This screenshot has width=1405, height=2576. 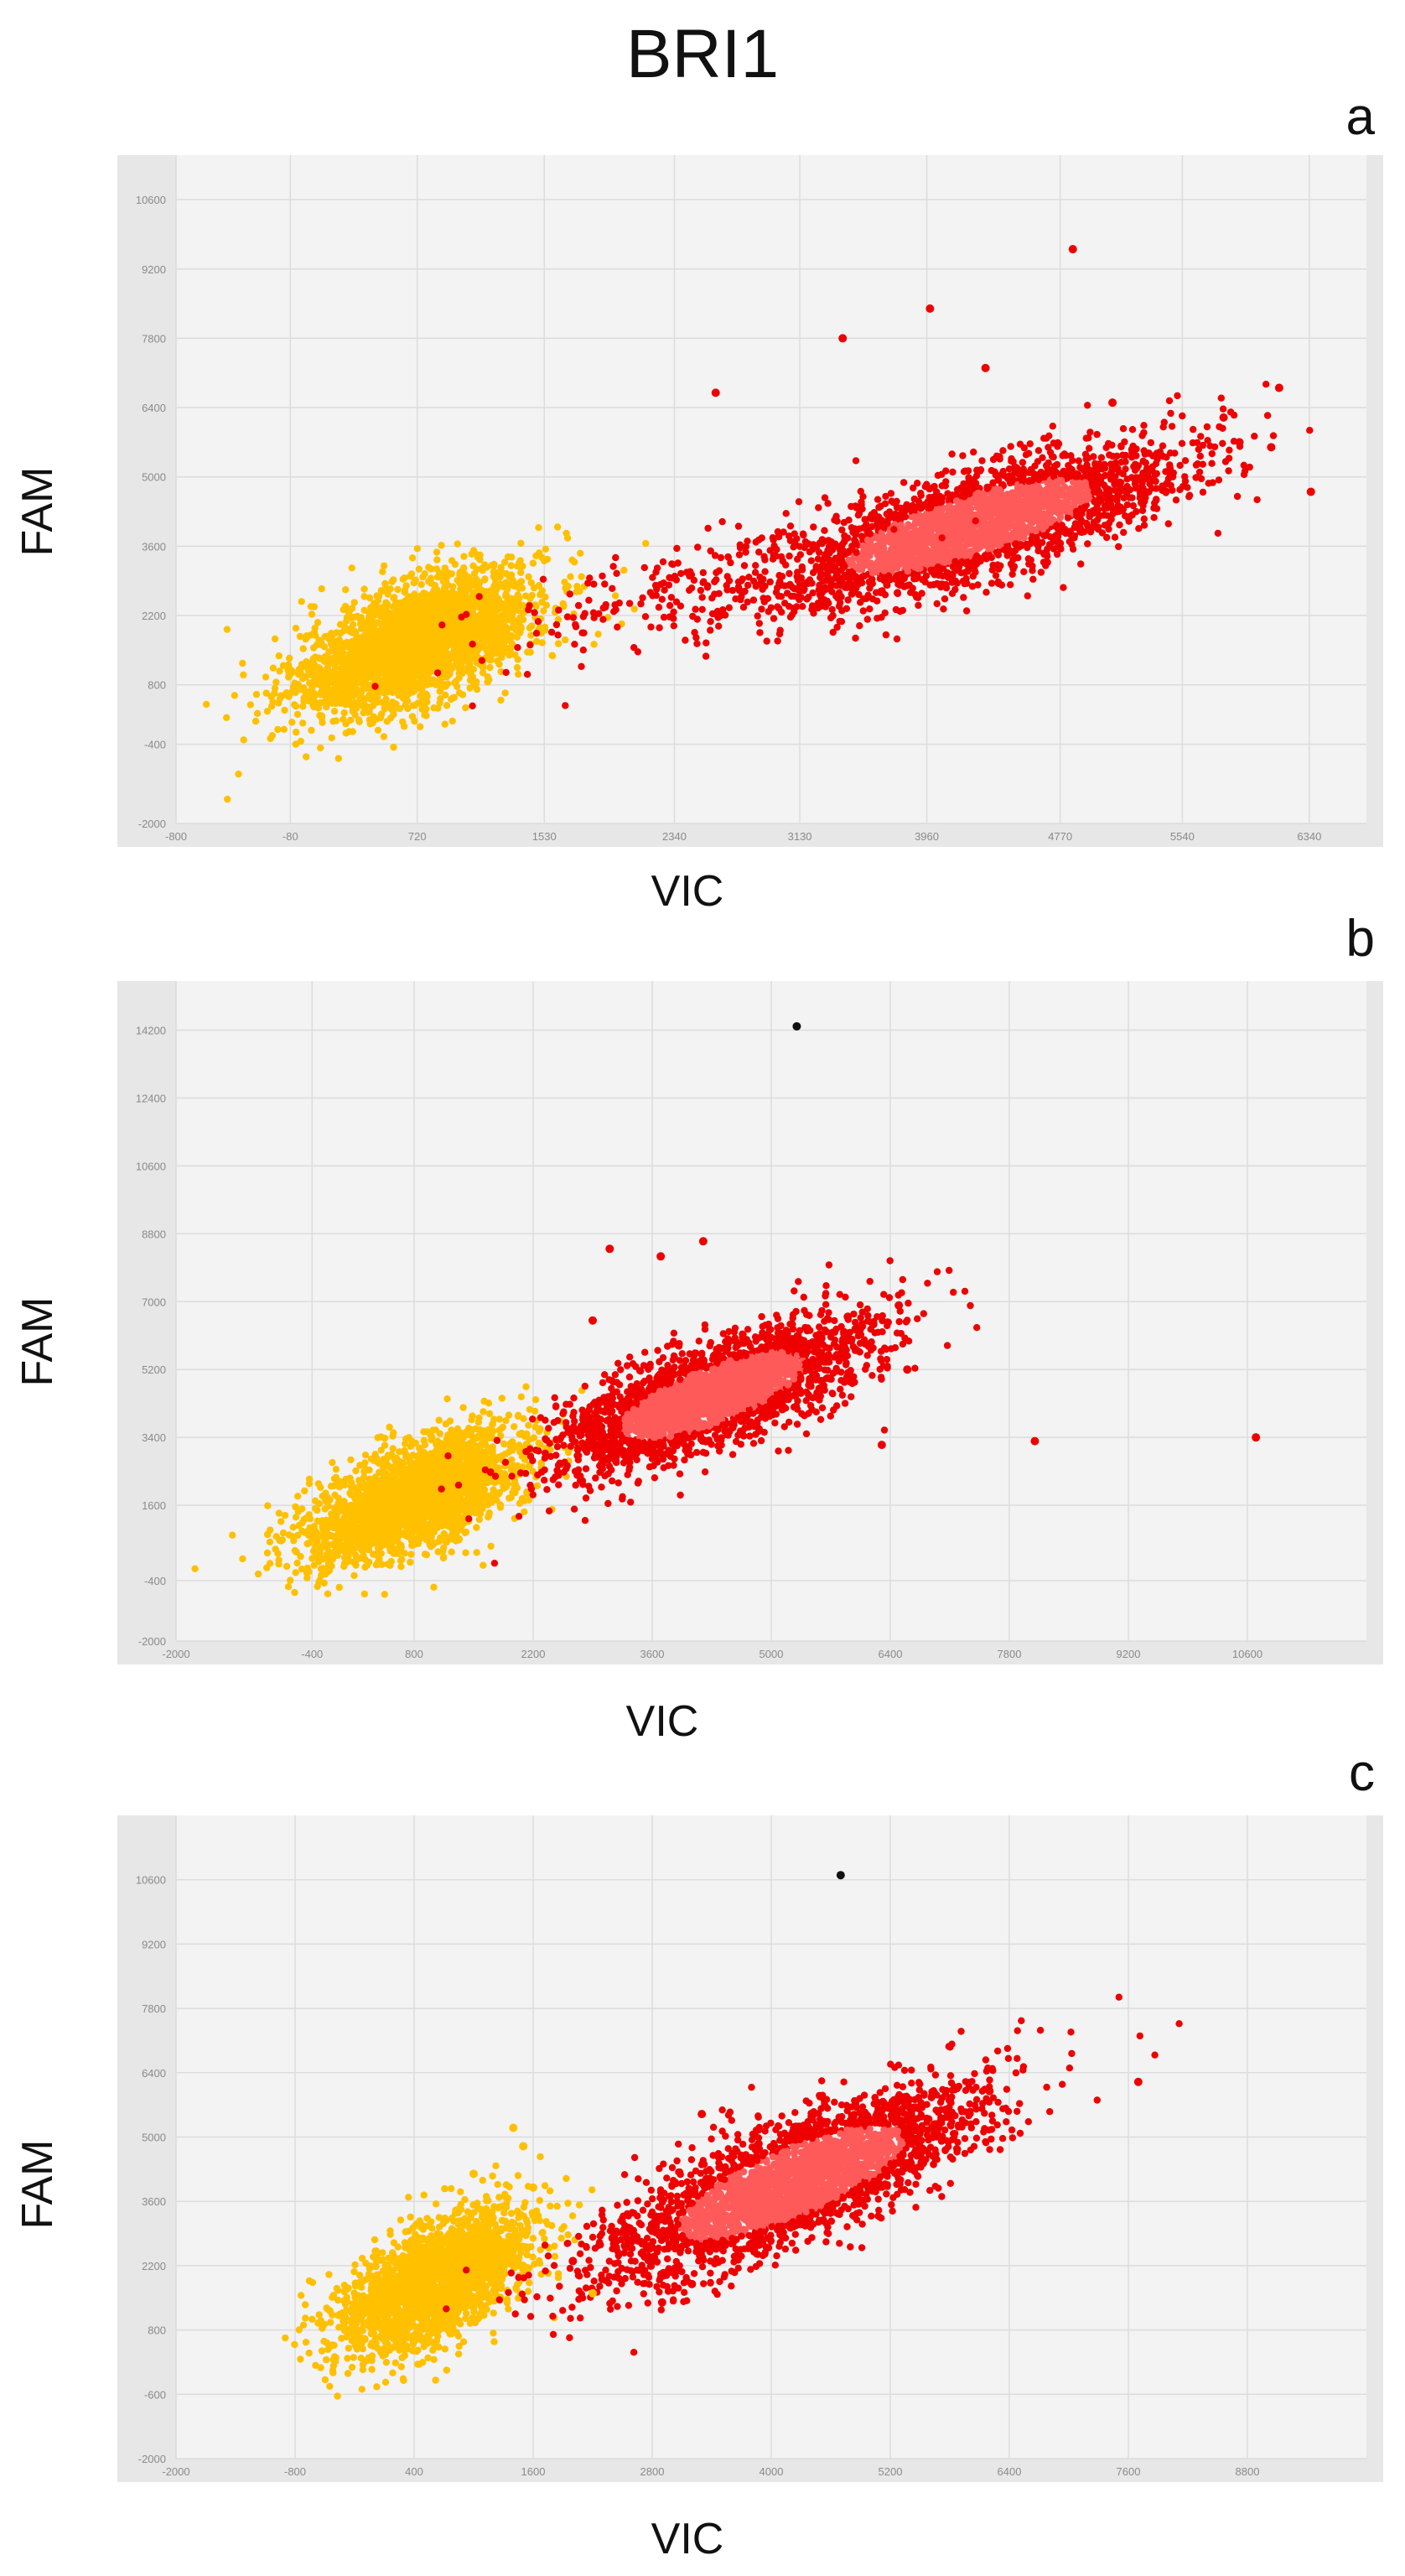 I want to click on y-tick-label: -2000, so click(x=152, y=824).